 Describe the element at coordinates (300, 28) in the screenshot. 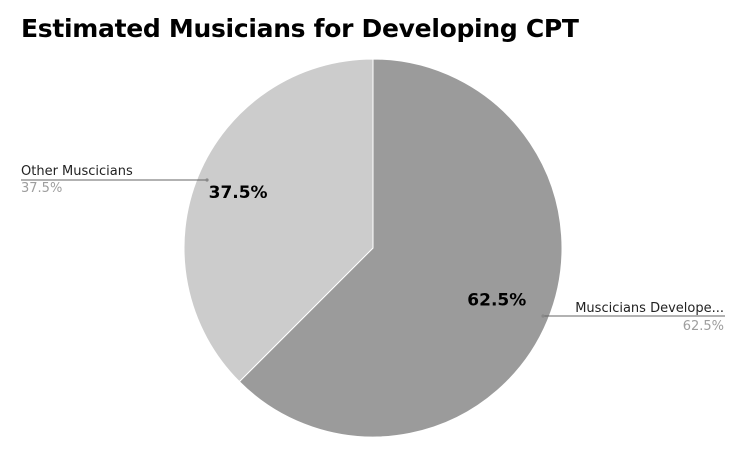

I see `chart-title: Estimated Musicians for Developing CPT` at that location.